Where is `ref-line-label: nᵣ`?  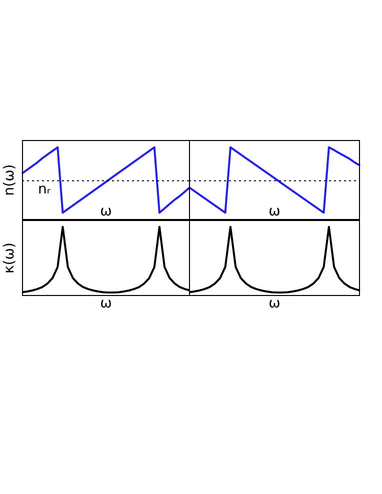
ref-line-label: nᵣ is located at coordinates (44, 189).